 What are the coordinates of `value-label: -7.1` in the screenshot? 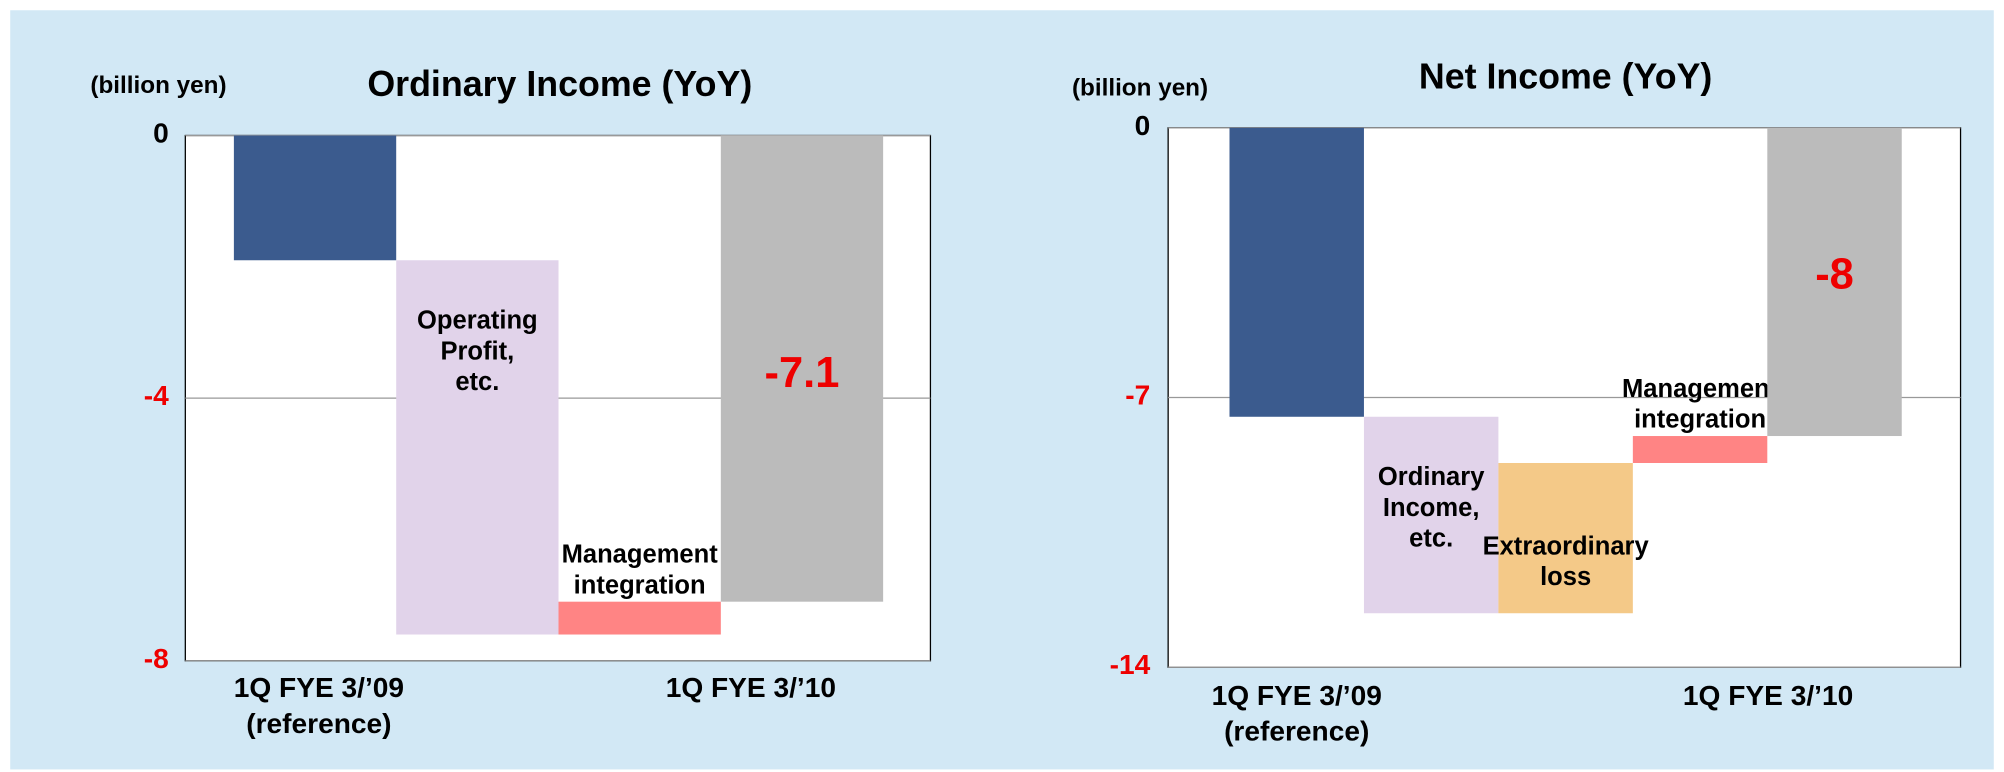 It's located at (802, 373).